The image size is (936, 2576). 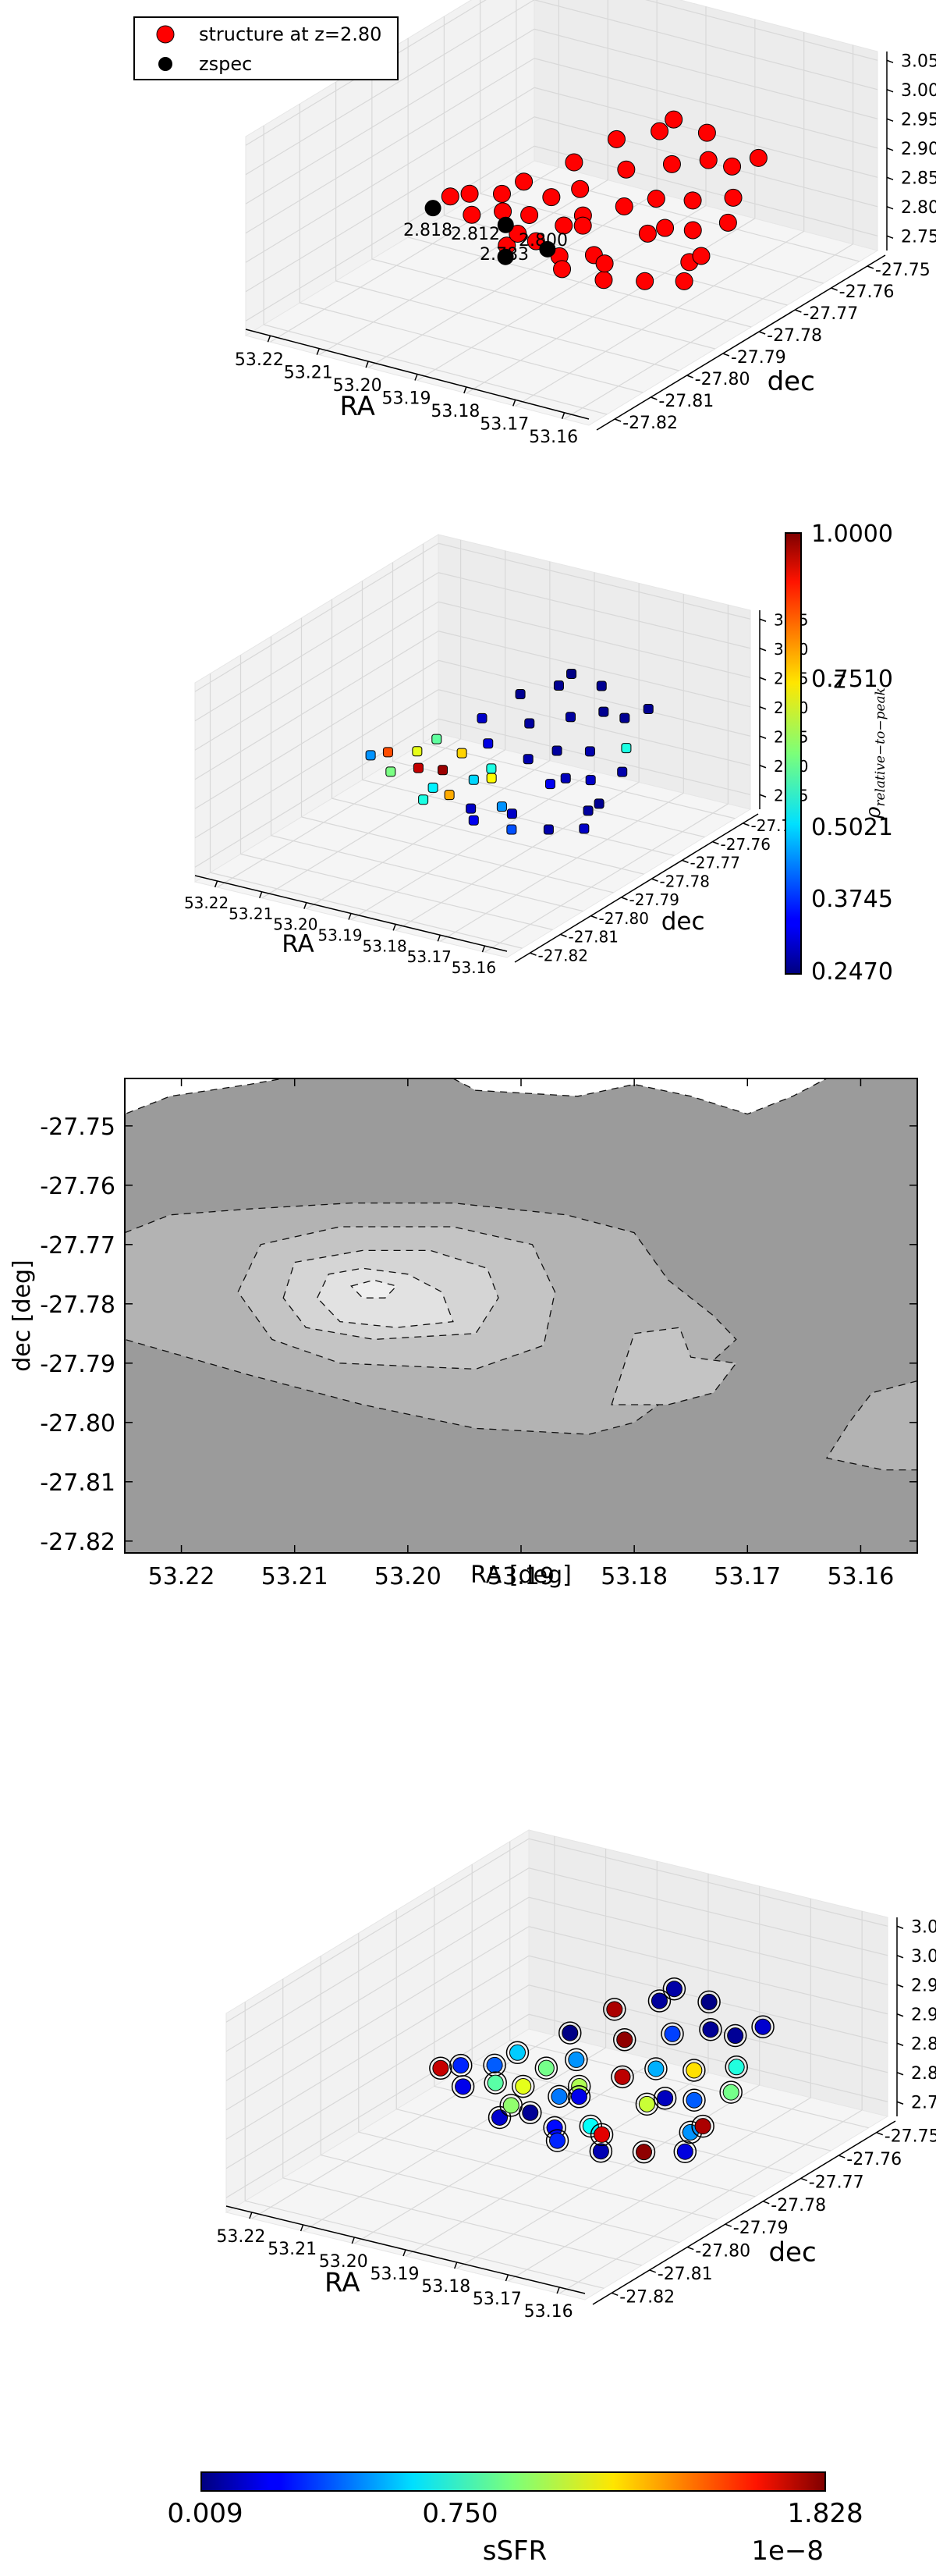 What do you see at coordinates (919, 91) in the screenshot?
I see `z-tick-label: 3.00` at bounding box center [919, 91].